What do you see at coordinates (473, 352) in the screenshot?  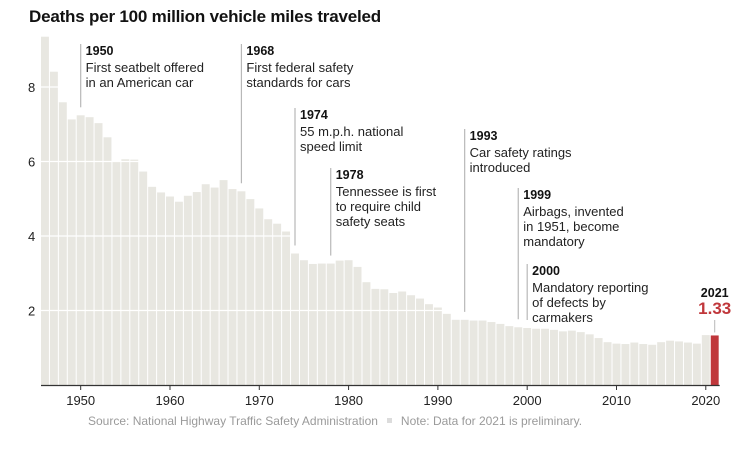 I see `bar-1994` at bounding box center [473, 352].